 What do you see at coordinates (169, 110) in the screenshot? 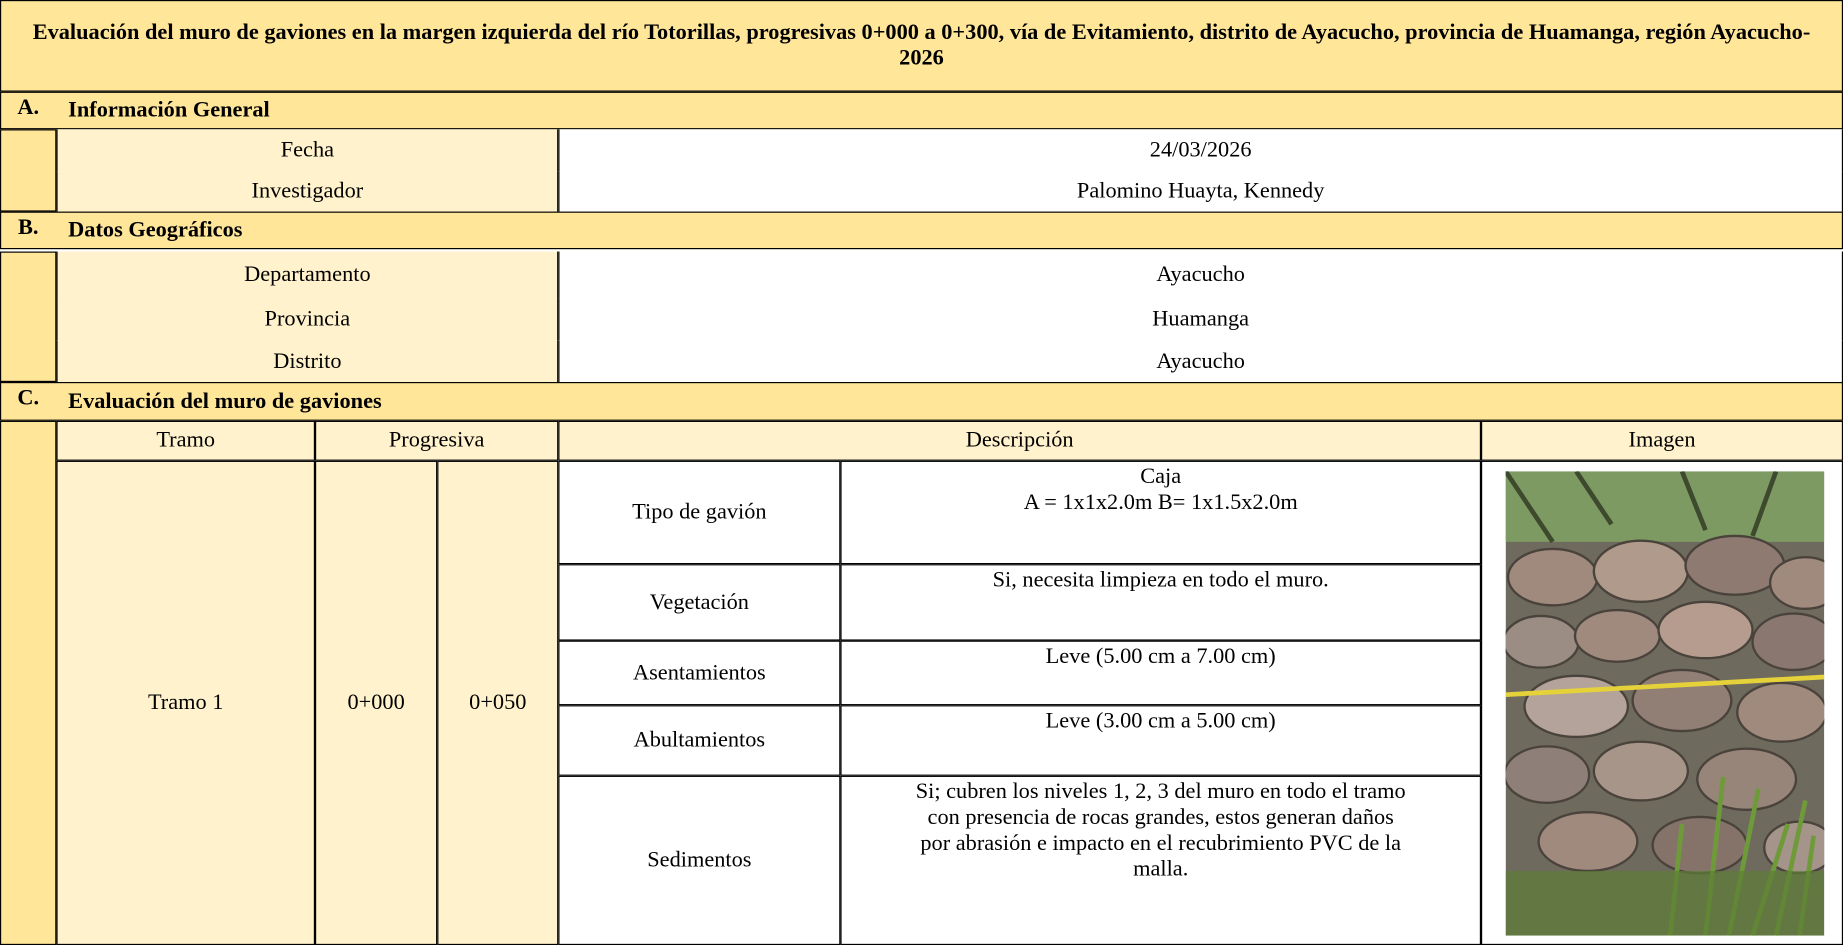
I see `section-title: Información General` at bounding box center [169, 110].